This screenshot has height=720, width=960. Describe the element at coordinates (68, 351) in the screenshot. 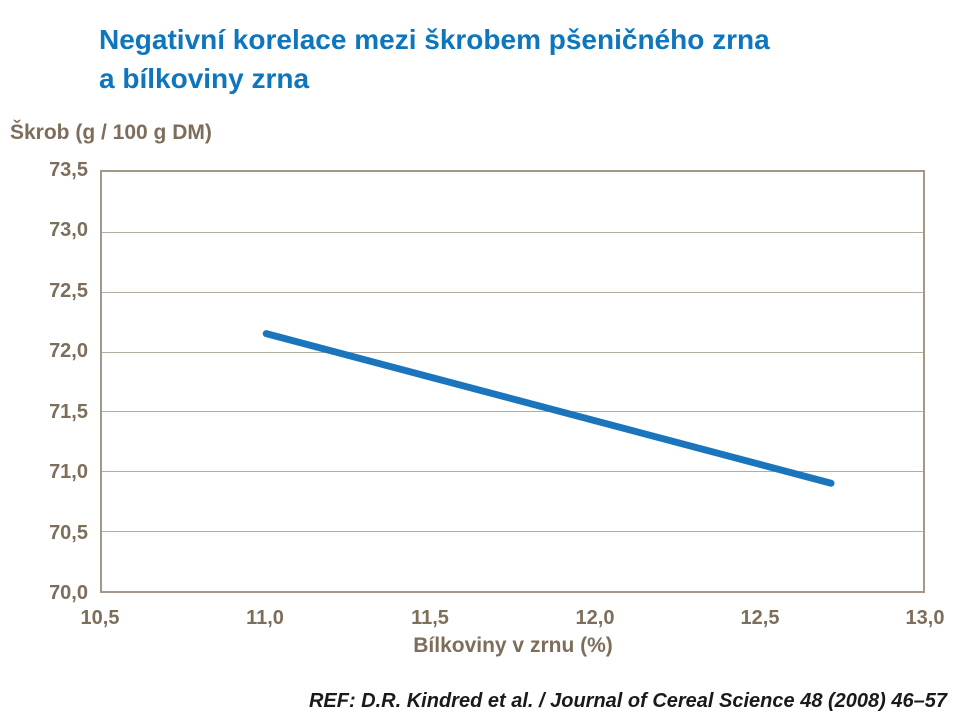

I see `y-tick-label: 72,0` at that location.